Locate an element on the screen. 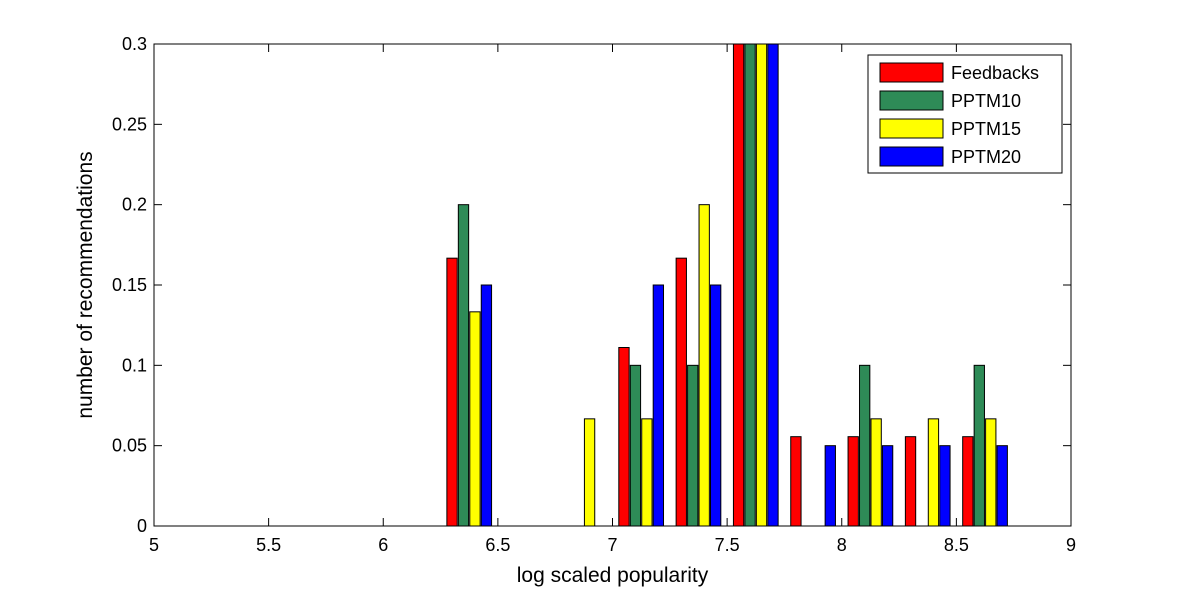 The image size is (1183, 591). y-tick-label: 0.05 is located at coordinates (129, 446).